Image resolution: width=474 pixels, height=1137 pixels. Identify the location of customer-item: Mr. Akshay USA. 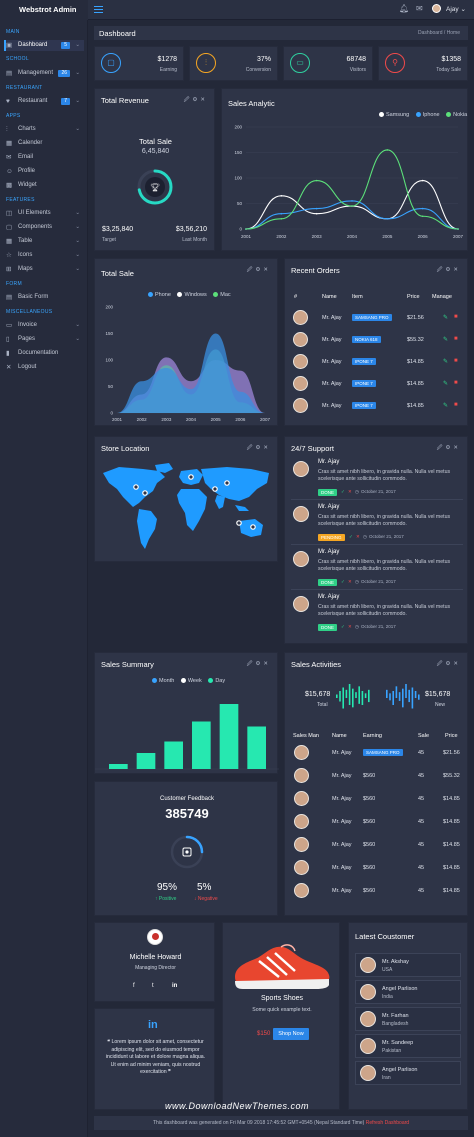
(408, 965).